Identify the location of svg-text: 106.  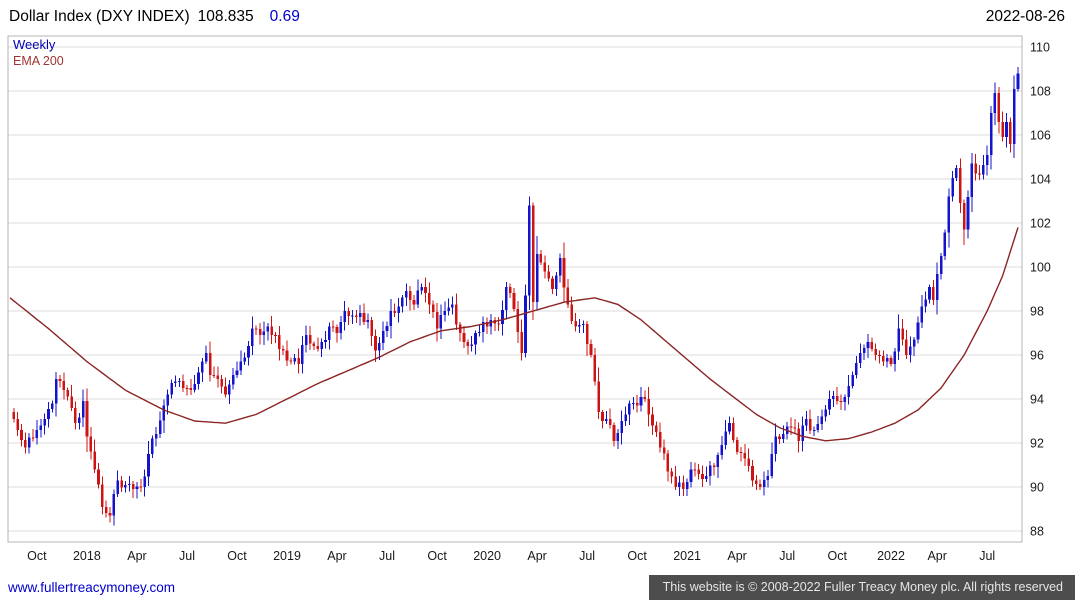
(1040, 136).